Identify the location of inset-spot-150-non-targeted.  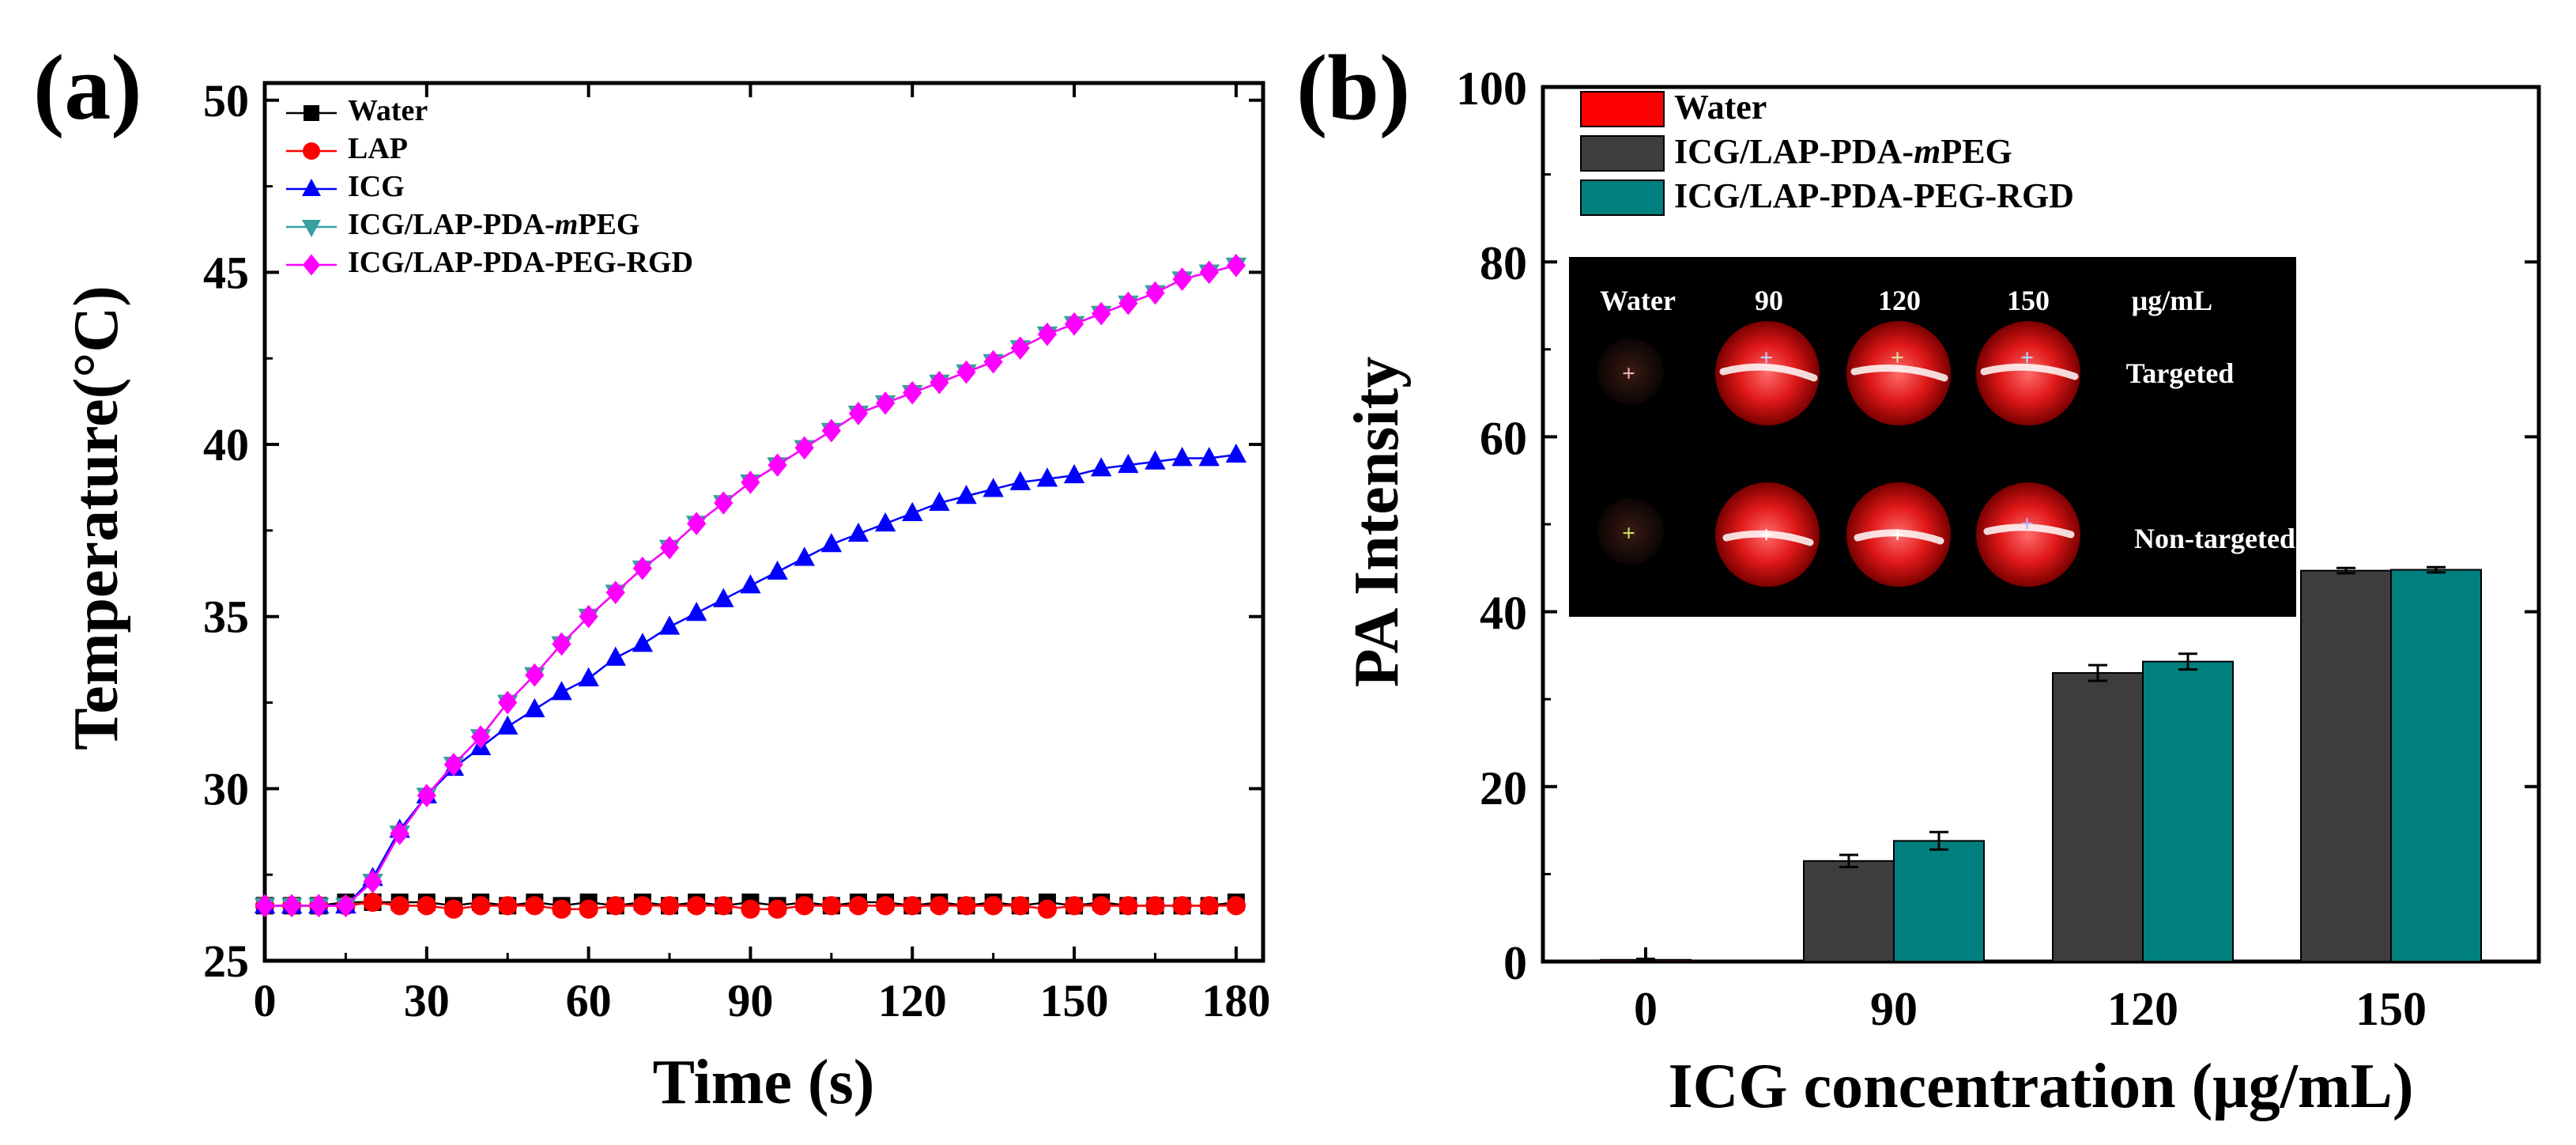
(2028, 534).